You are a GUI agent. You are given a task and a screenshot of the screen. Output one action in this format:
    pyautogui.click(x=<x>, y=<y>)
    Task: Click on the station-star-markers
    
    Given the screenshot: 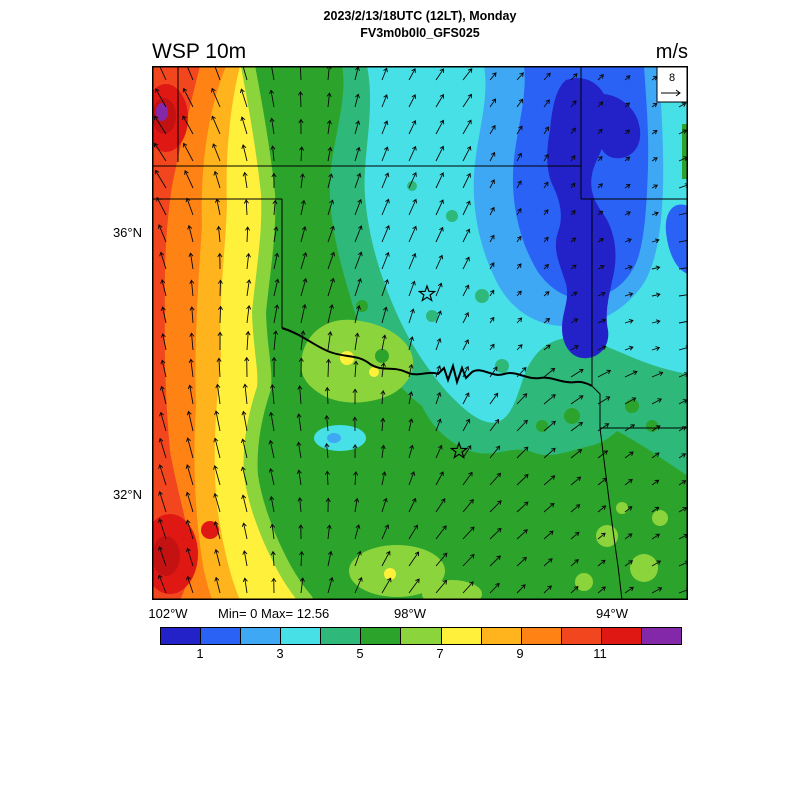 What is the action you would take?
    pyautogui.click(x=443, y=371)
    